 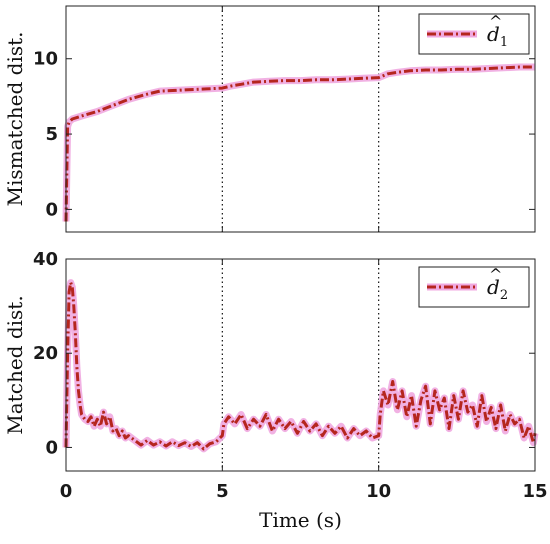 What do you see at coordinates (474, 286) in the screenshot?
I see `legend: d2^` at bounding box center [474, 286].